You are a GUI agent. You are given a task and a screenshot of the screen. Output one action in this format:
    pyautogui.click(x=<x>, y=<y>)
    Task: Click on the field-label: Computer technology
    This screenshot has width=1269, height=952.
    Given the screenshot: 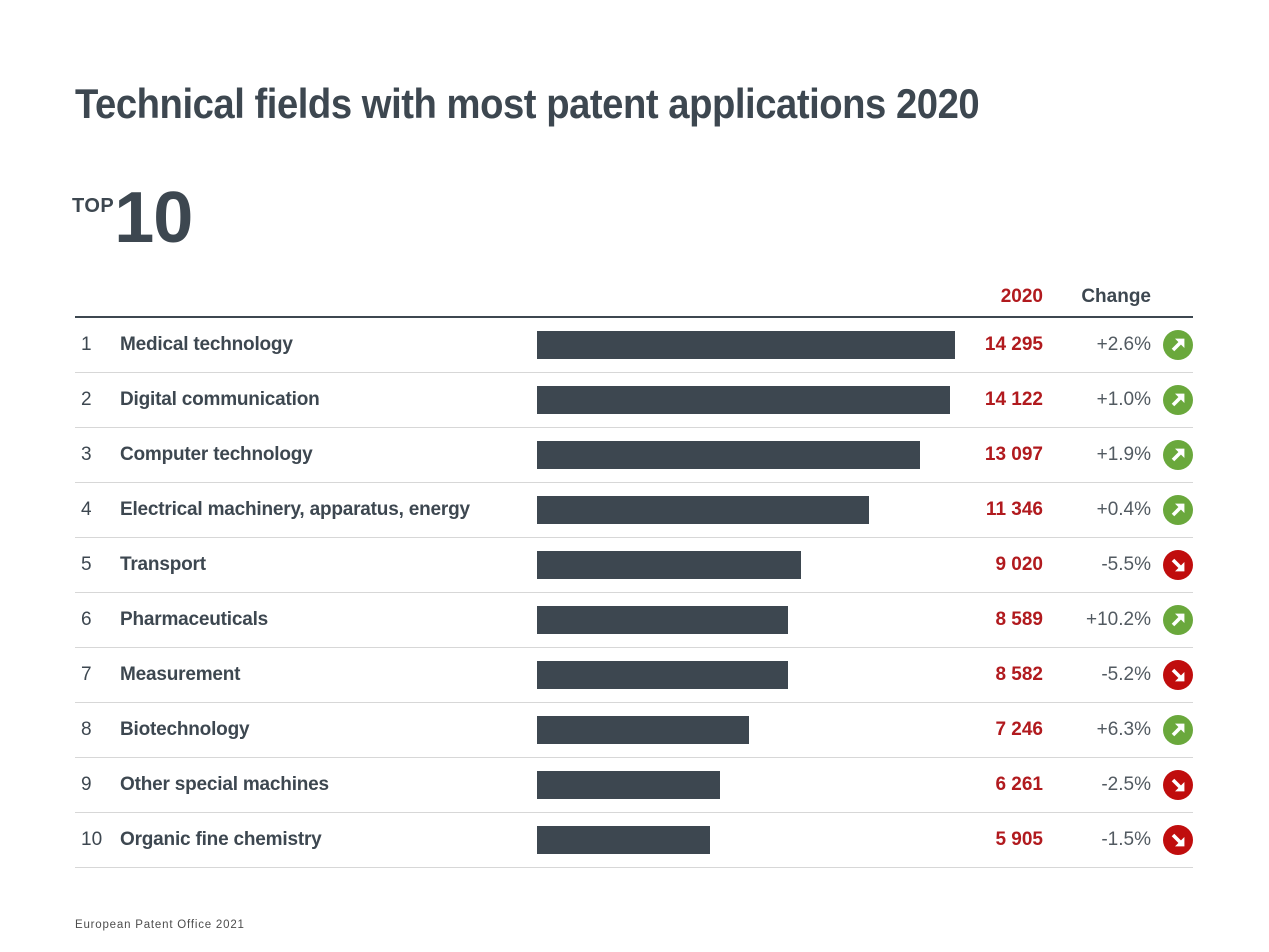 What is the action you would take?
    pyautogui.click(x=216, y=454)
    